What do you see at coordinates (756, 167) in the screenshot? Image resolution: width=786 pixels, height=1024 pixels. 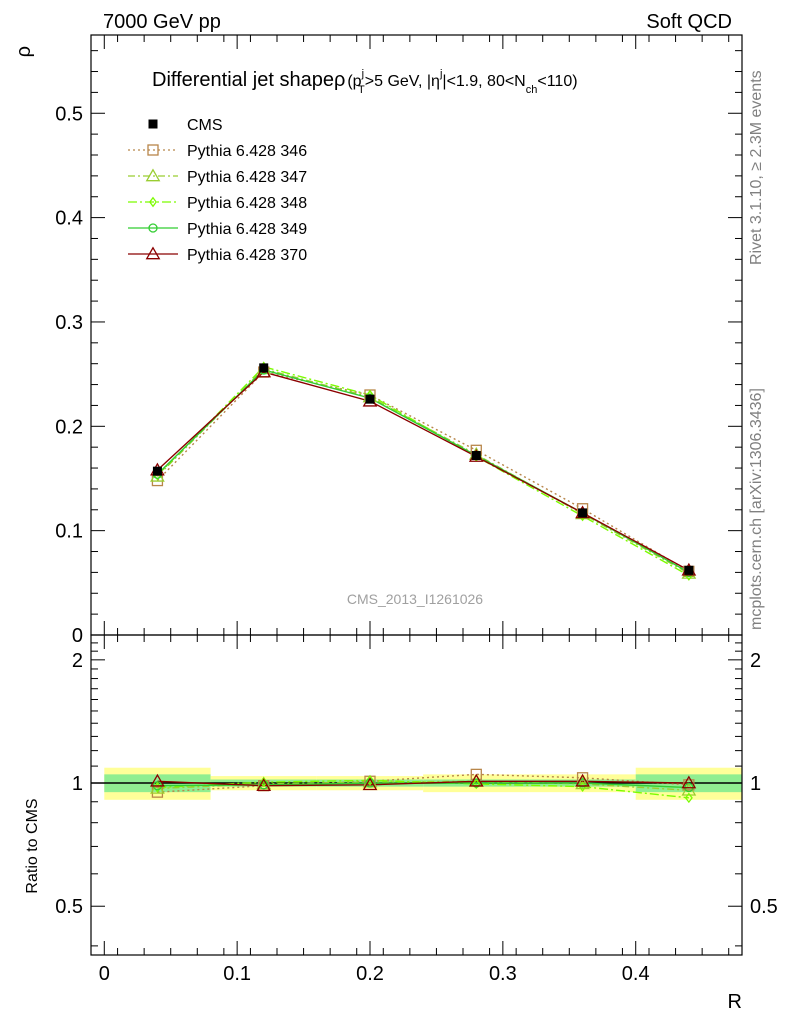 I see `rivet-version-label: Rivet 3.1.10, ≥ 2.3M events` at bounding box center [756, 167].